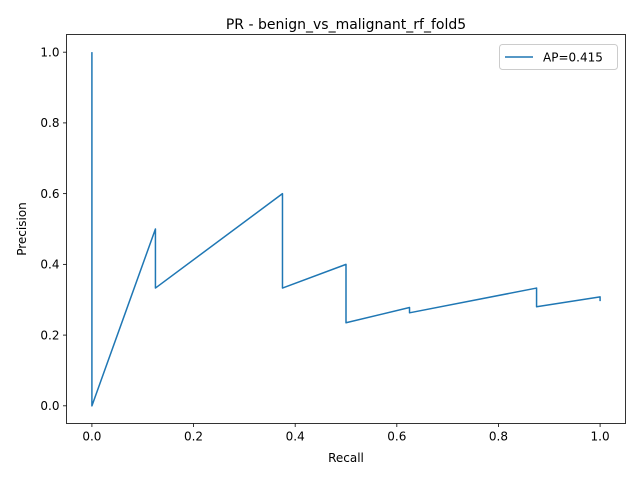  Describe the element at coordinates (91, 437) in the screenshot. I see `x-tick-label: 0.0` at that location.